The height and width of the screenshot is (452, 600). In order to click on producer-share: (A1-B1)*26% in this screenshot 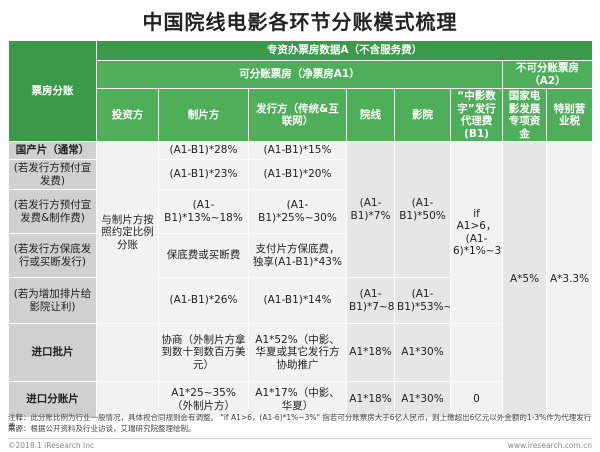, I will do `click(203, 300)`.